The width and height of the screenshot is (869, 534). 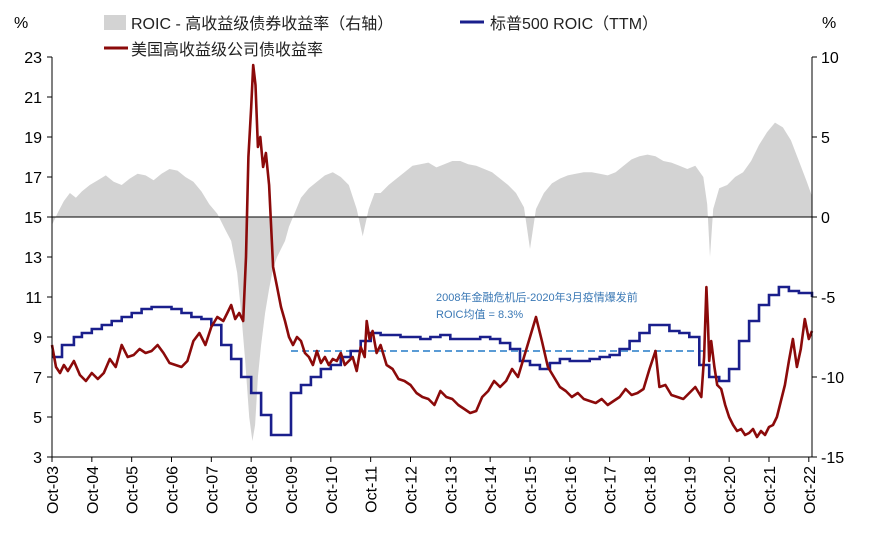 I want to click on legend-swatch-spread, so click(x=115, y=22).